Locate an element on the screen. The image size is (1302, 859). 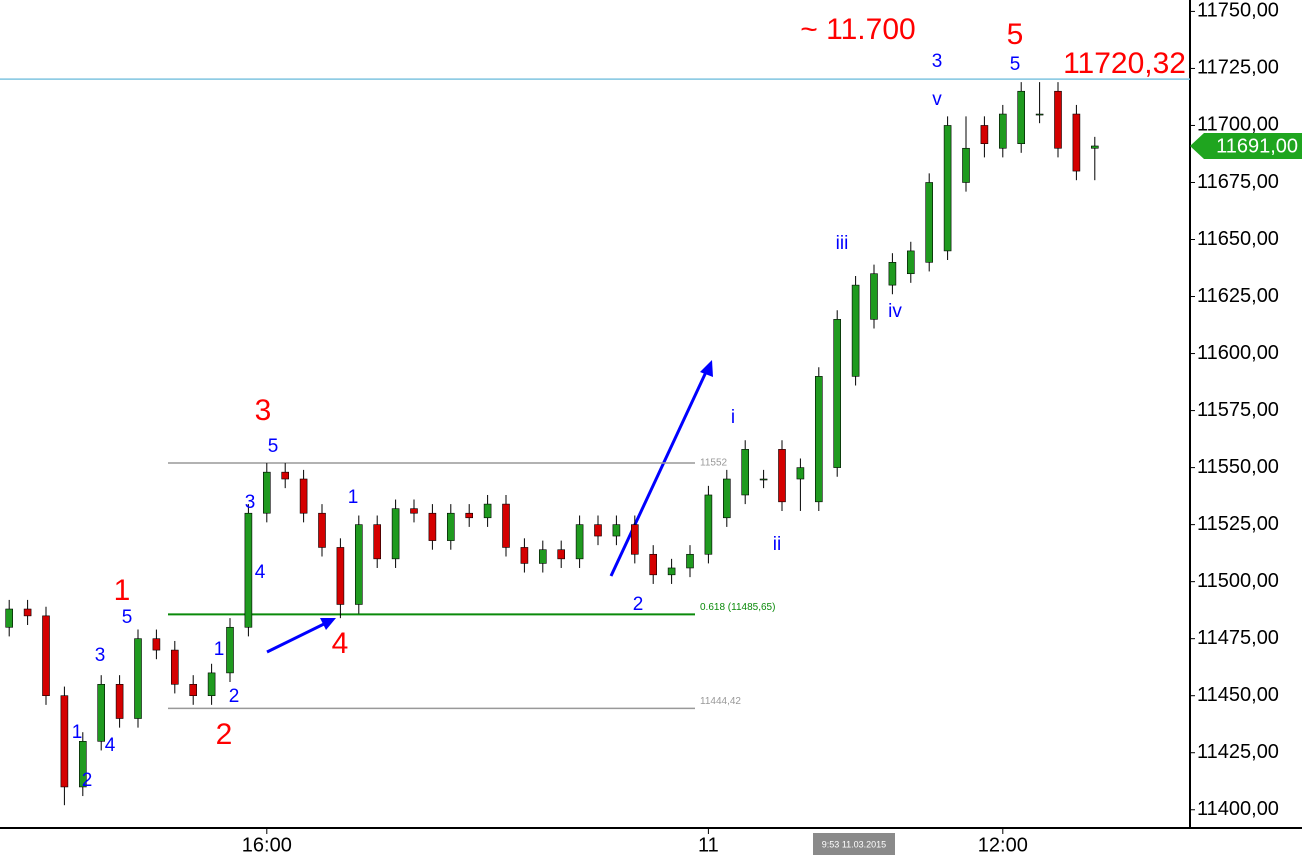
wave-label: ii is located at coordinates (777, 544).